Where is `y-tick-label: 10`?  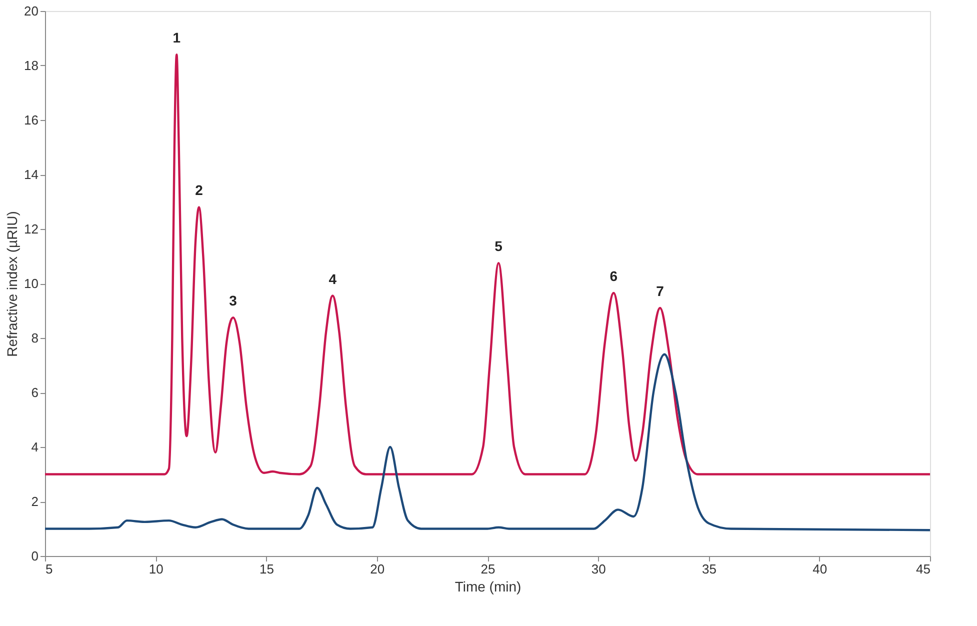 y-tick-label: 10 is located at coordinates (31, 283).